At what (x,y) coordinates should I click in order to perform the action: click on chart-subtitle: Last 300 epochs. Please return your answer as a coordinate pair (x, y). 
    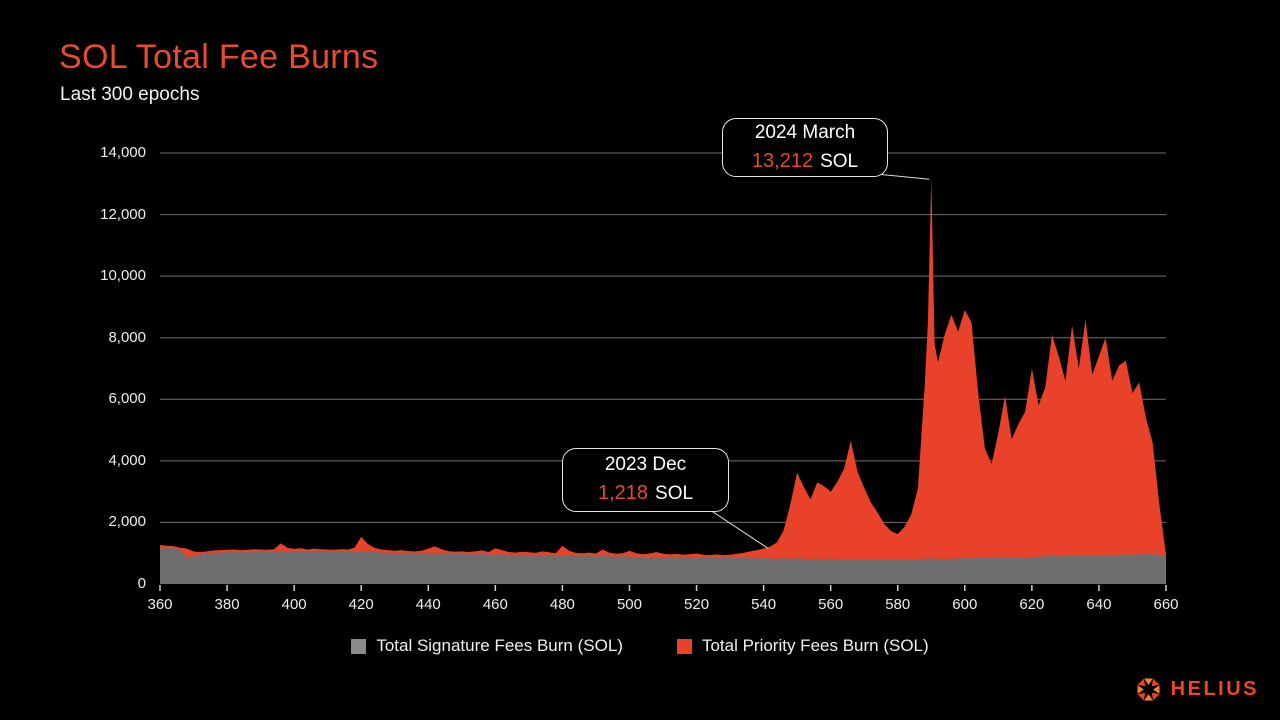
    Looking at the image, I should click on (130, 94).